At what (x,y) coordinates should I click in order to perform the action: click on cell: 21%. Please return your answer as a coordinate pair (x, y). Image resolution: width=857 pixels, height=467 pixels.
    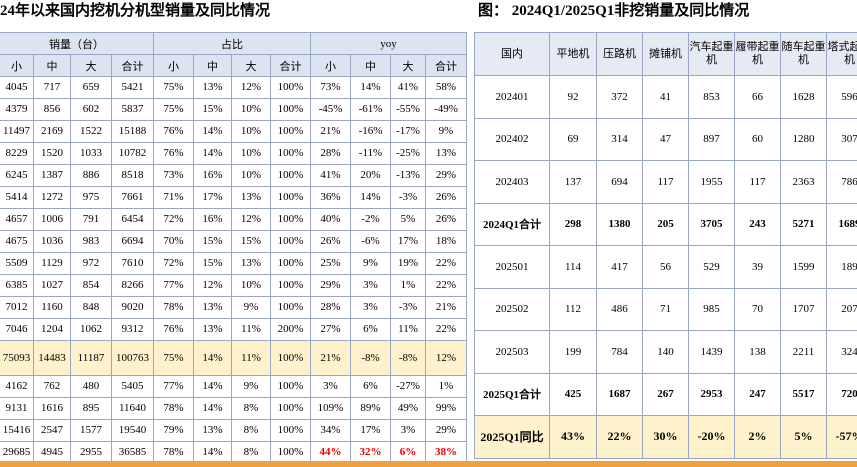
    Looking at the image, I should click on (330, 358).